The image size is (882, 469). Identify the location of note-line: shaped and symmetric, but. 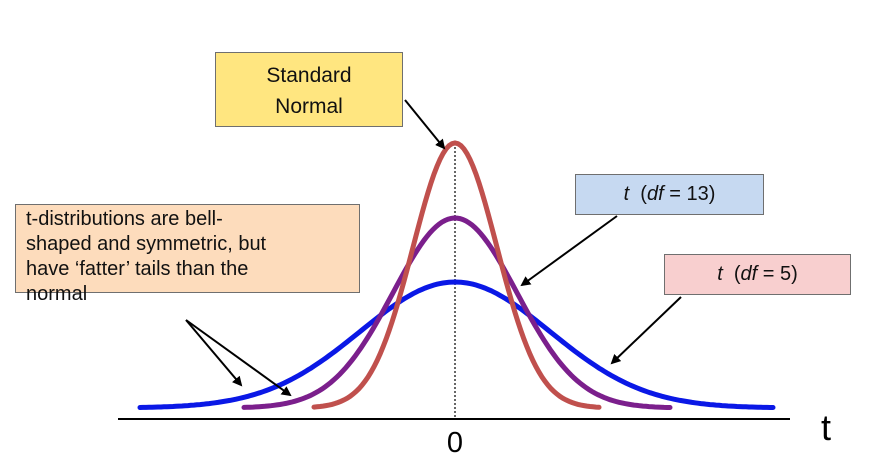
(146, 244).